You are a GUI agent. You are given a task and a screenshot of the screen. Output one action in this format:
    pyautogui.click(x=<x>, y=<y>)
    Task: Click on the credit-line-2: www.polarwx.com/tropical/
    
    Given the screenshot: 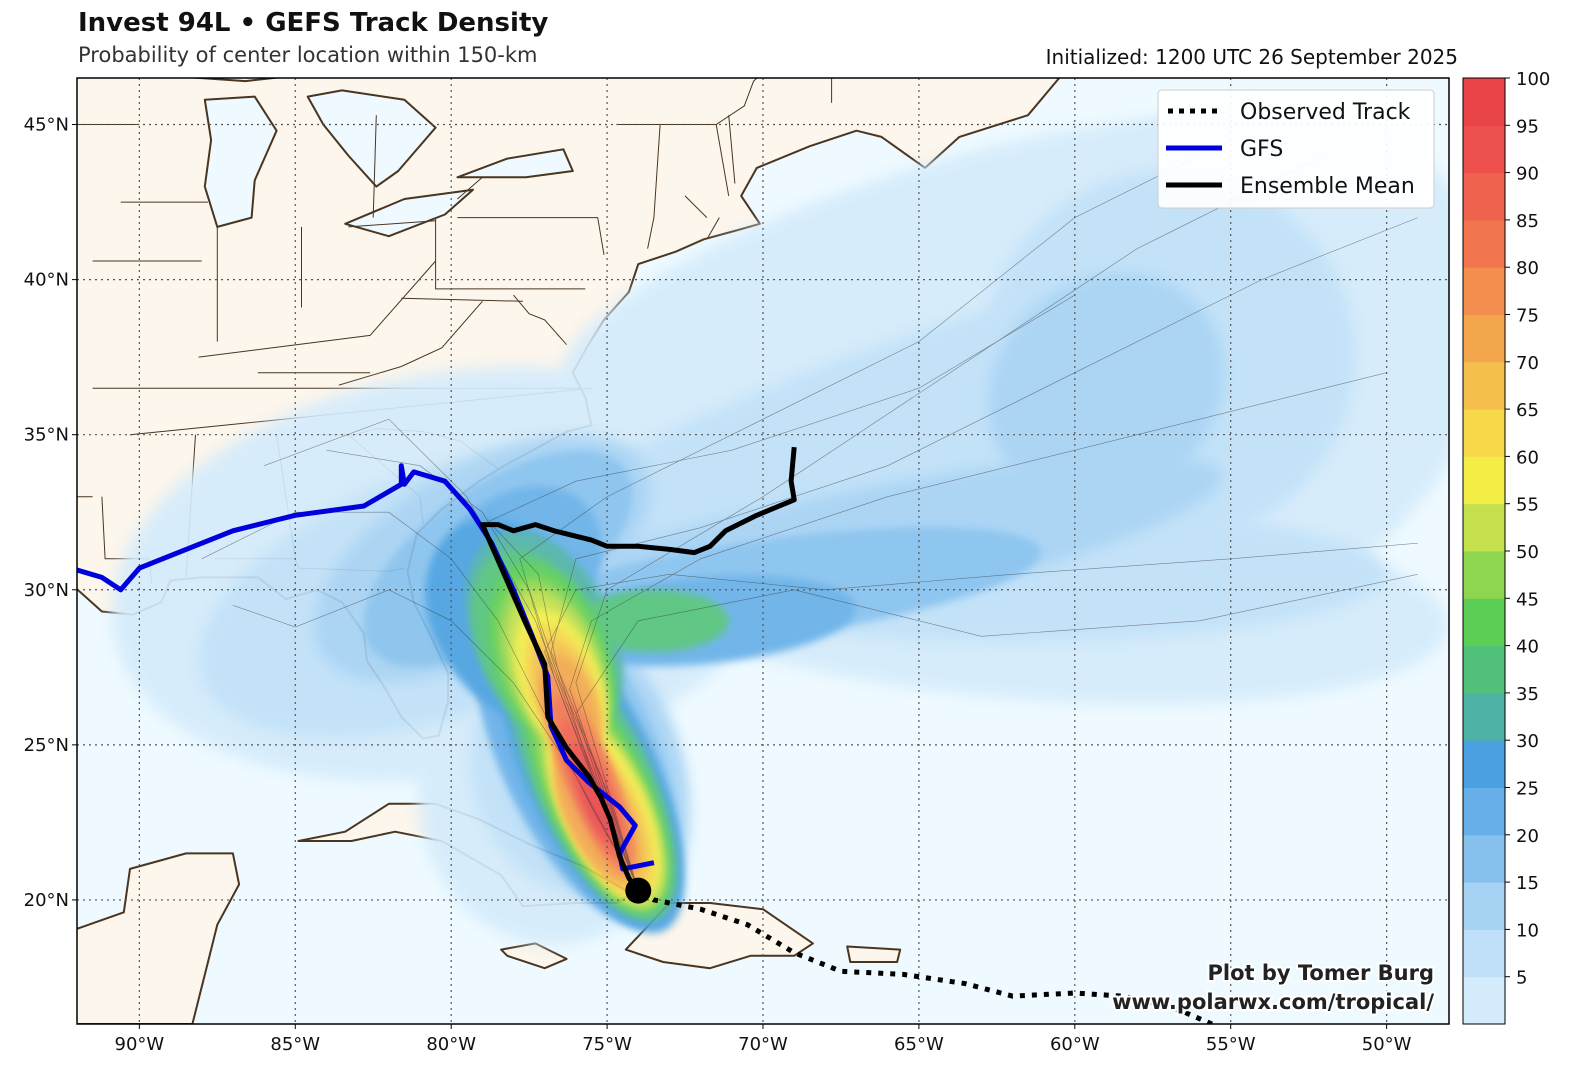 What is the action you would take?
    pyautogui.click(x=1273, y=1002)
    